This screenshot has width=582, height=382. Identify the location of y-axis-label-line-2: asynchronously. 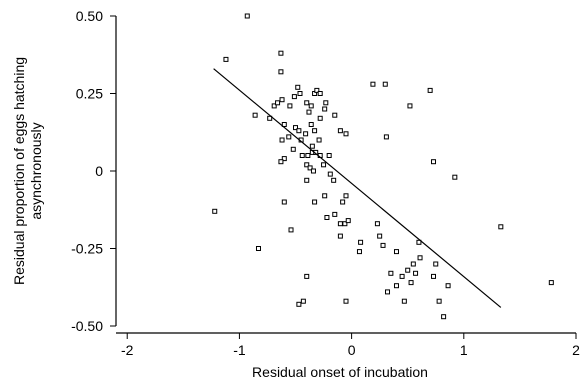
(36, 170).